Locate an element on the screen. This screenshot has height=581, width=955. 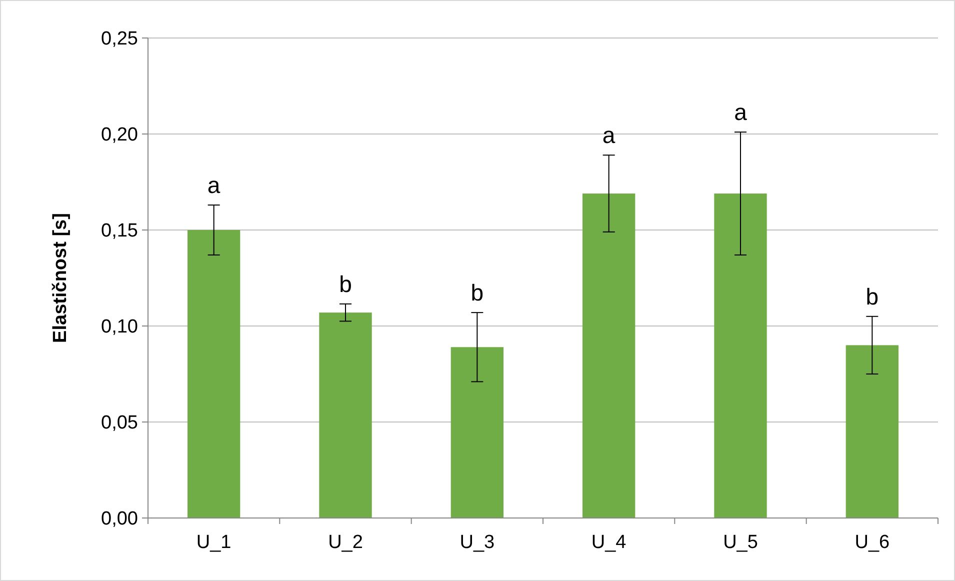
x-tick-label: U_1 is located at coordinates (214, 542).